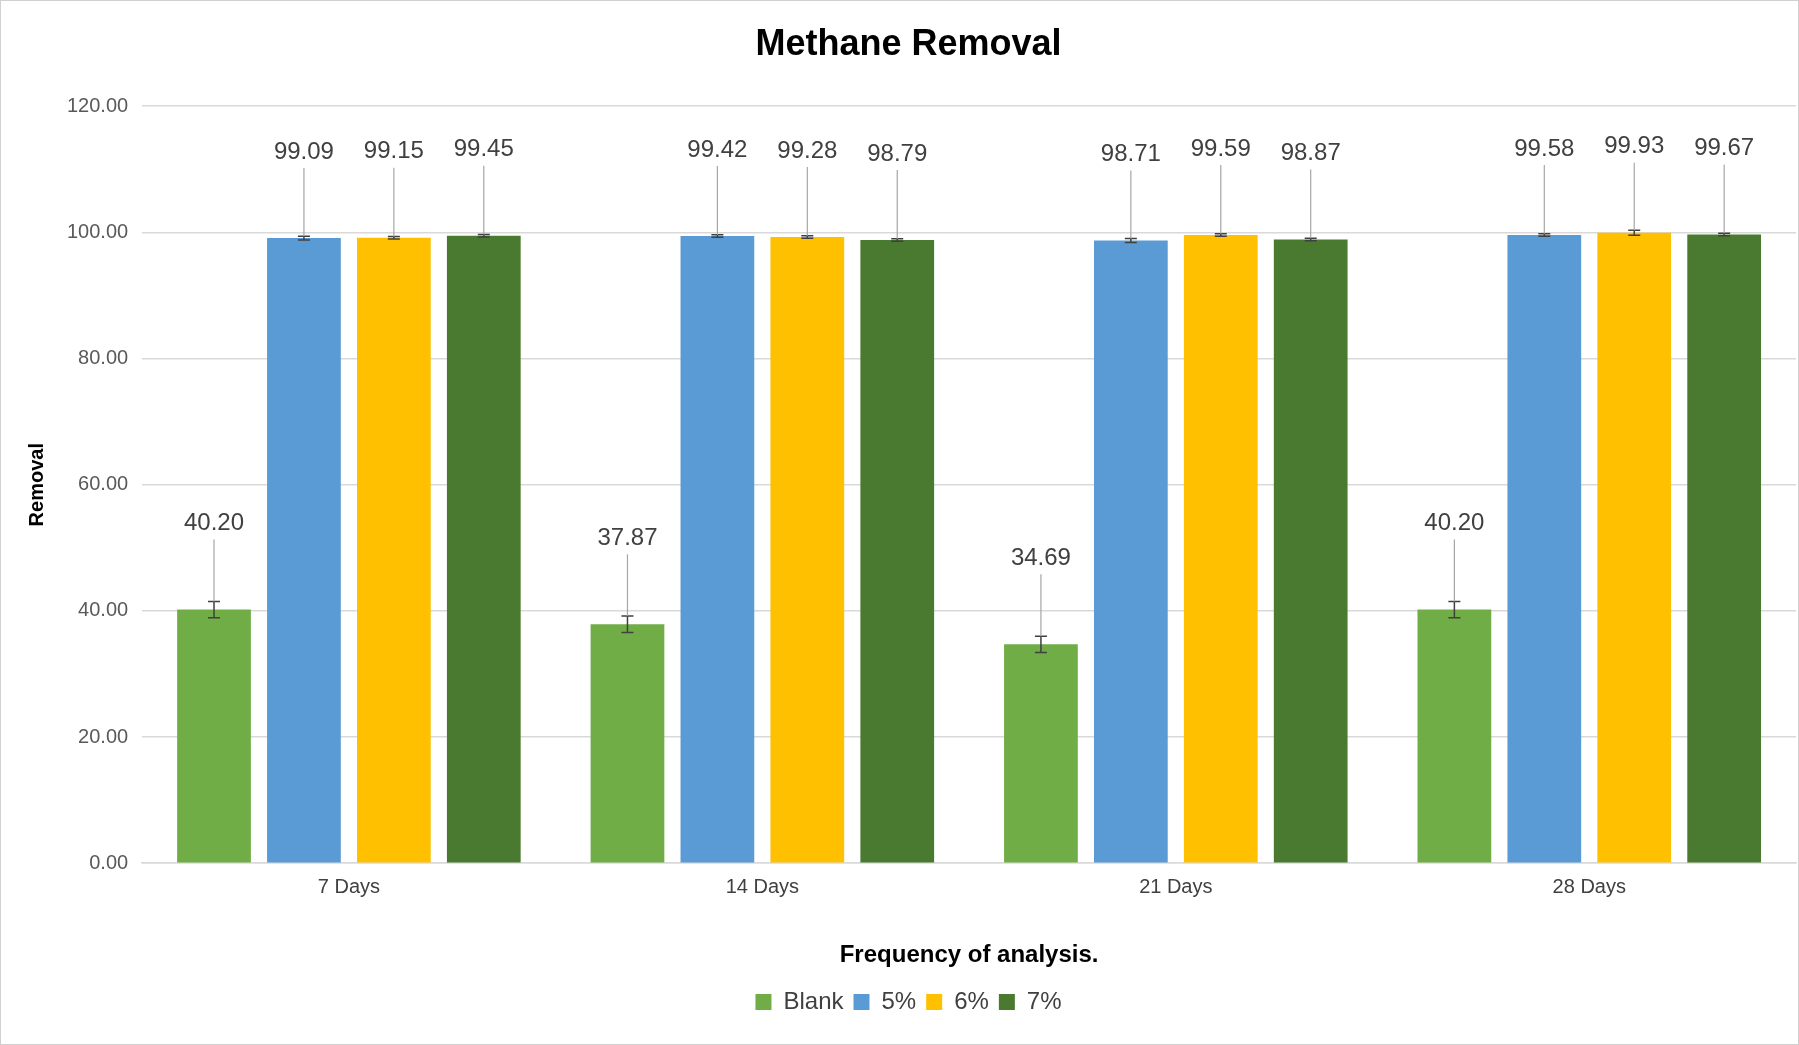 This screenshot has width=1799, height=1045. What do you see at coordinates (98, 230) in the screenshot?
I see `y-tick-label: 100.00` at bounding box center [98, 230].